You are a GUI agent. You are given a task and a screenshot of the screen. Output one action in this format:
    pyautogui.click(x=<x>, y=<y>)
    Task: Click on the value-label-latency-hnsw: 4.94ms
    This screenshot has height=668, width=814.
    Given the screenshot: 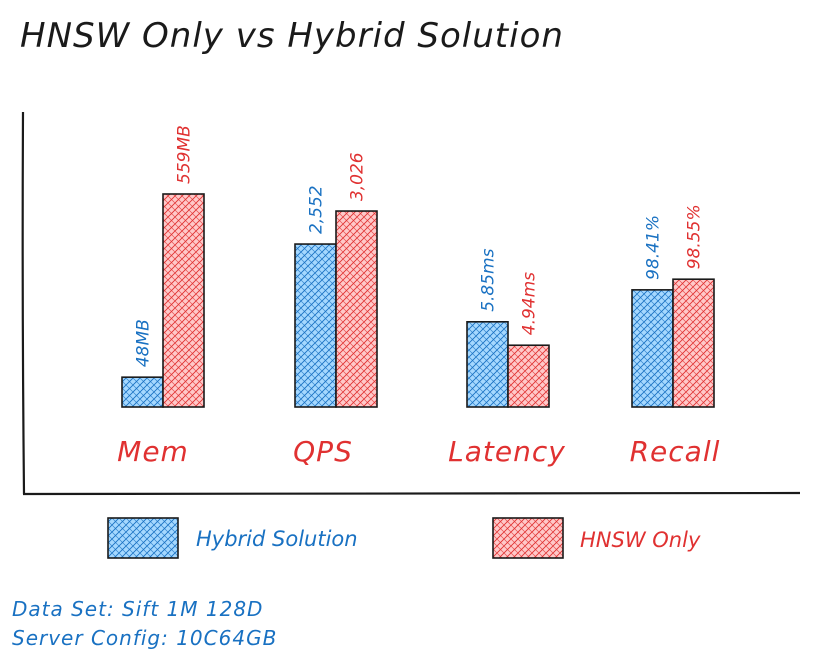 What is the action you would take?
    pyautogui.click(x=530, y=303)
    